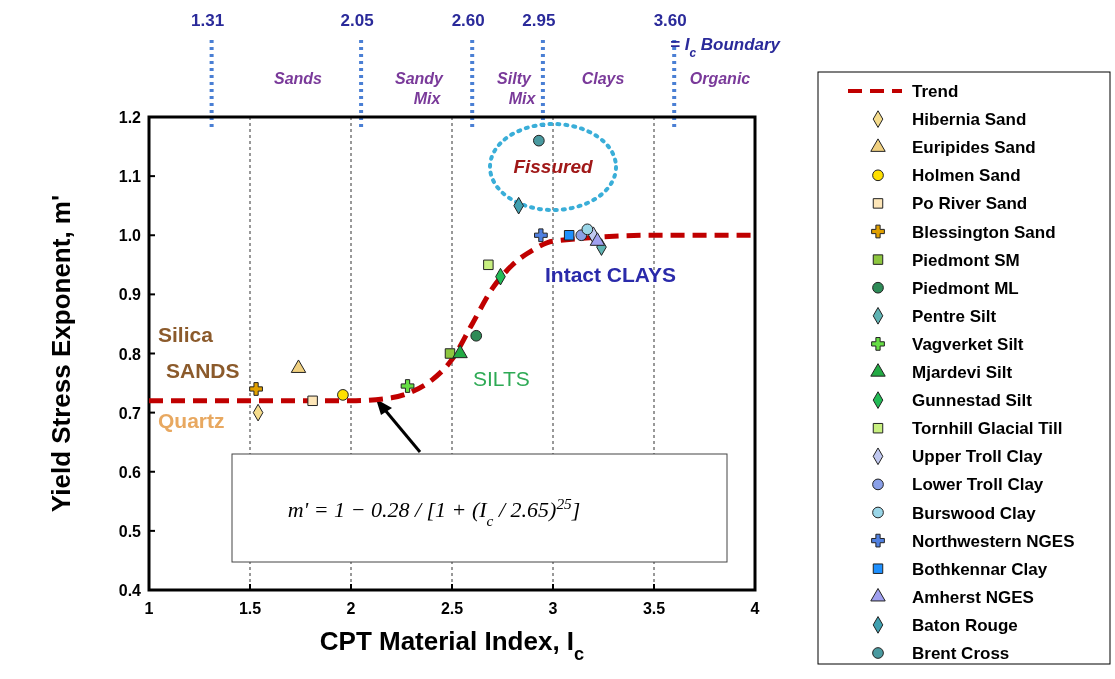 This screenshot has width=1115, height=679. What do you see at coordinates (974, 513) in the screenshot?
I see `legend-label: Burswood Clay` at bounding box center [974, 513].